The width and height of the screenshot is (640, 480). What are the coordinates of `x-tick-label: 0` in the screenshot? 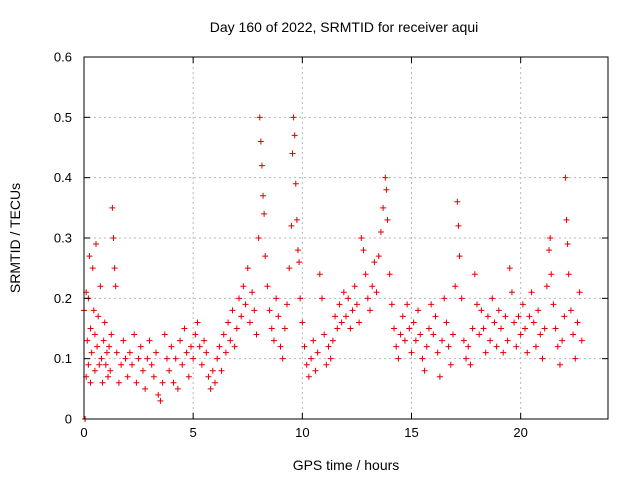 It's located at (83, 432).